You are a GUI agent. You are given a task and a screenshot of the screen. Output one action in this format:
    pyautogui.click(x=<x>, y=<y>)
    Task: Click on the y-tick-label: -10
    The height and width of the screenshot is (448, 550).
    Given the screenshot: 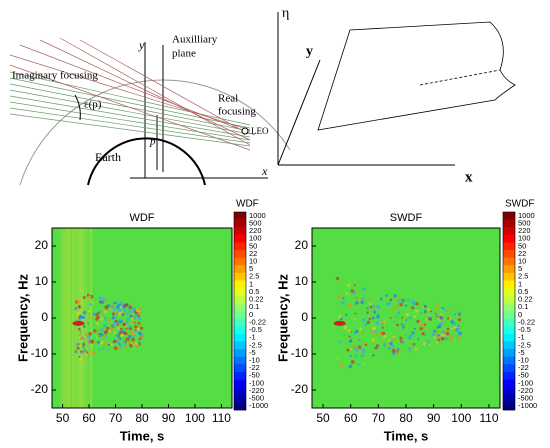 What is the action you would take?
    pyautogui.click(x=40, y=353)
    